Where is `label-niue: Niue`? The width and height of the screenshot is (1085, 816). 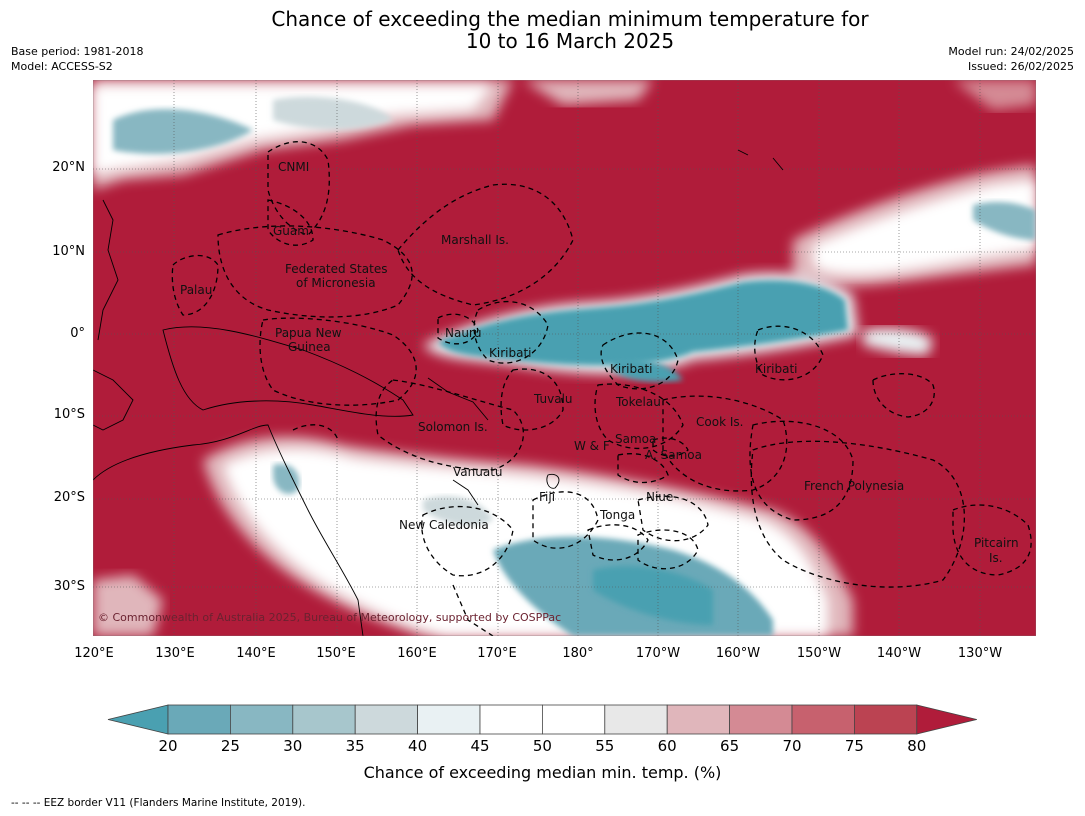
label-niue: Niue is located at coordinates (659, 497).